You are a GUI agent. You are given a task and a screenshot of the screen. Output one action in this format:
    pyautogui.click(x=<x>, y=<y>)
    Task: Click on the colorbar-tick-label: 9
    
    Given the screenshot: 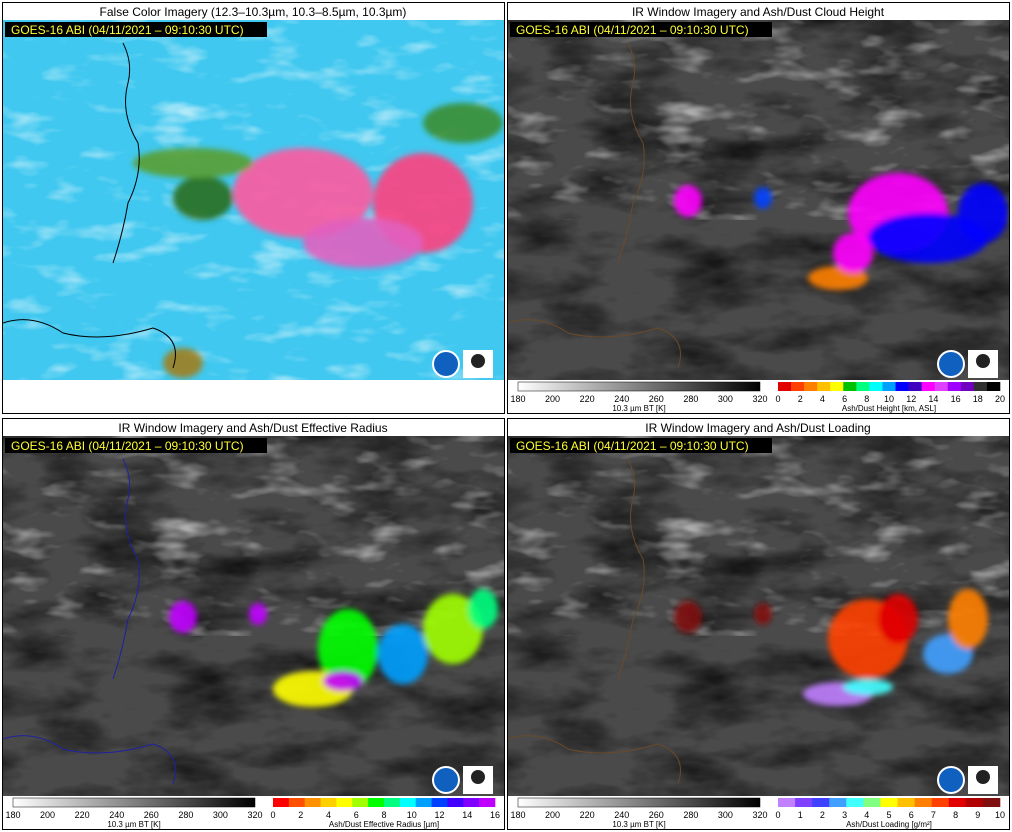 What is the action you would take?
    pyautogui.click(x=977, y=815)
    